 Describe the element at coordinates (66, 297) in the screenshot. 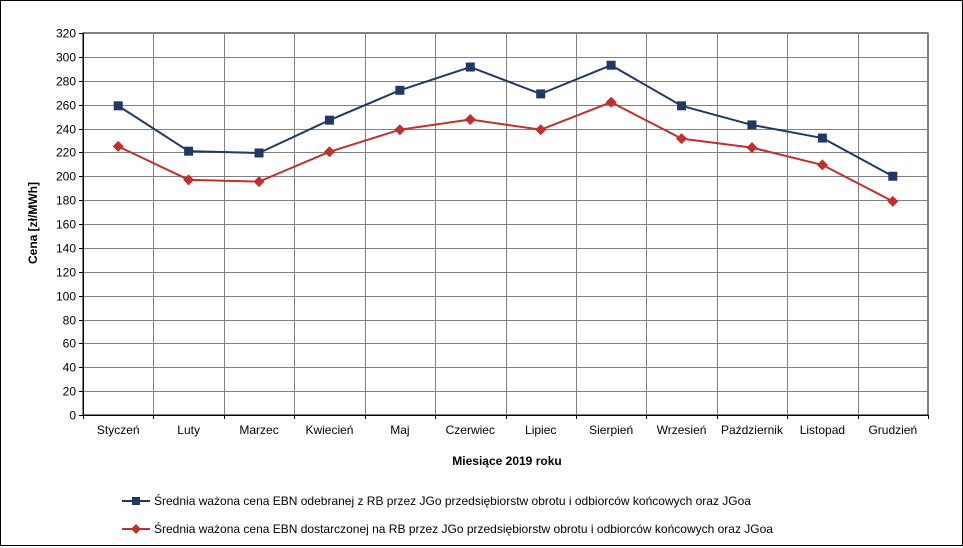

I see `y-tick-label: 100` at that location.